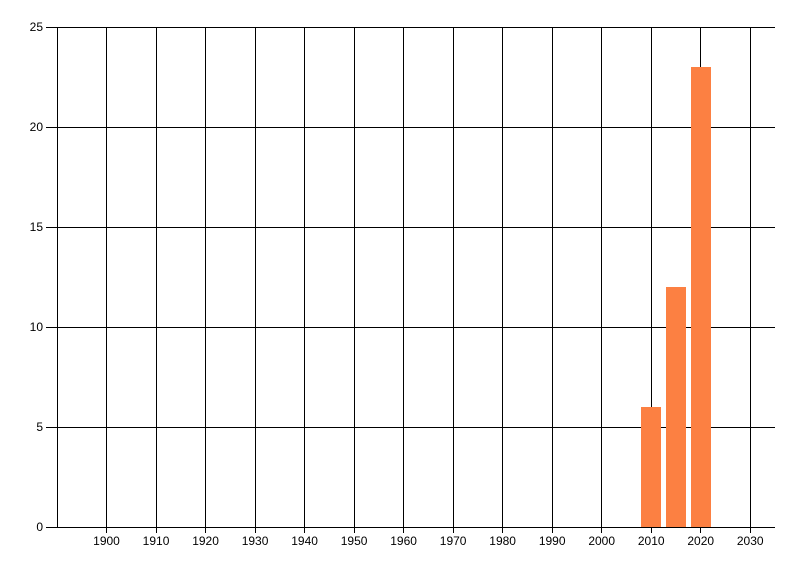 The height and width of the screenshot is (576, 800). I want to click on x-tick-label: 1930, so click(255, 541).